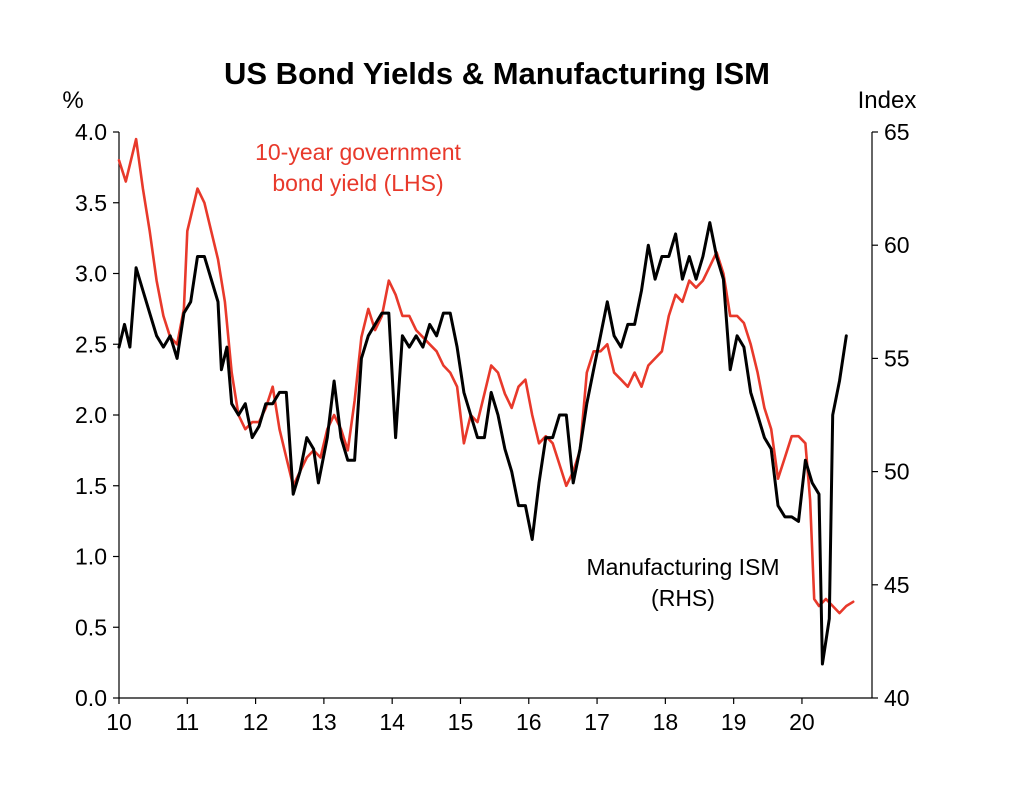  I want to click on ism-annotation-line2: (RHS), so click(683, 598).